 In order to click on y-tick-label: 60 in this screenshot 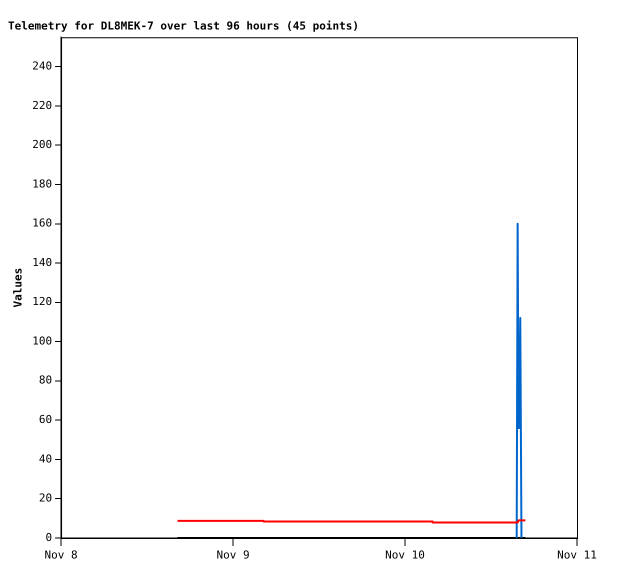, I will do `click(45, 419)`.